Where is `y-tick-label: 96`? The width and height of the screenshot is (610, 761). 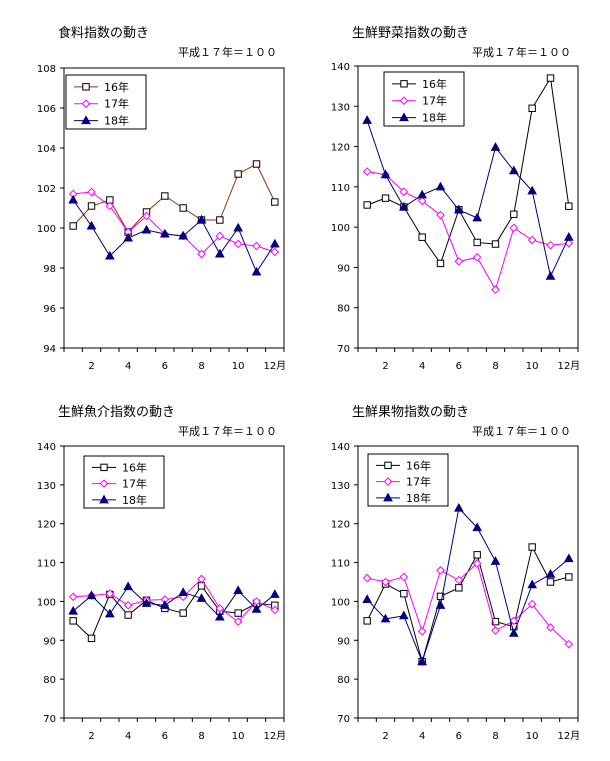 y-tick-label: 96 is located at coordinates (49, 309).